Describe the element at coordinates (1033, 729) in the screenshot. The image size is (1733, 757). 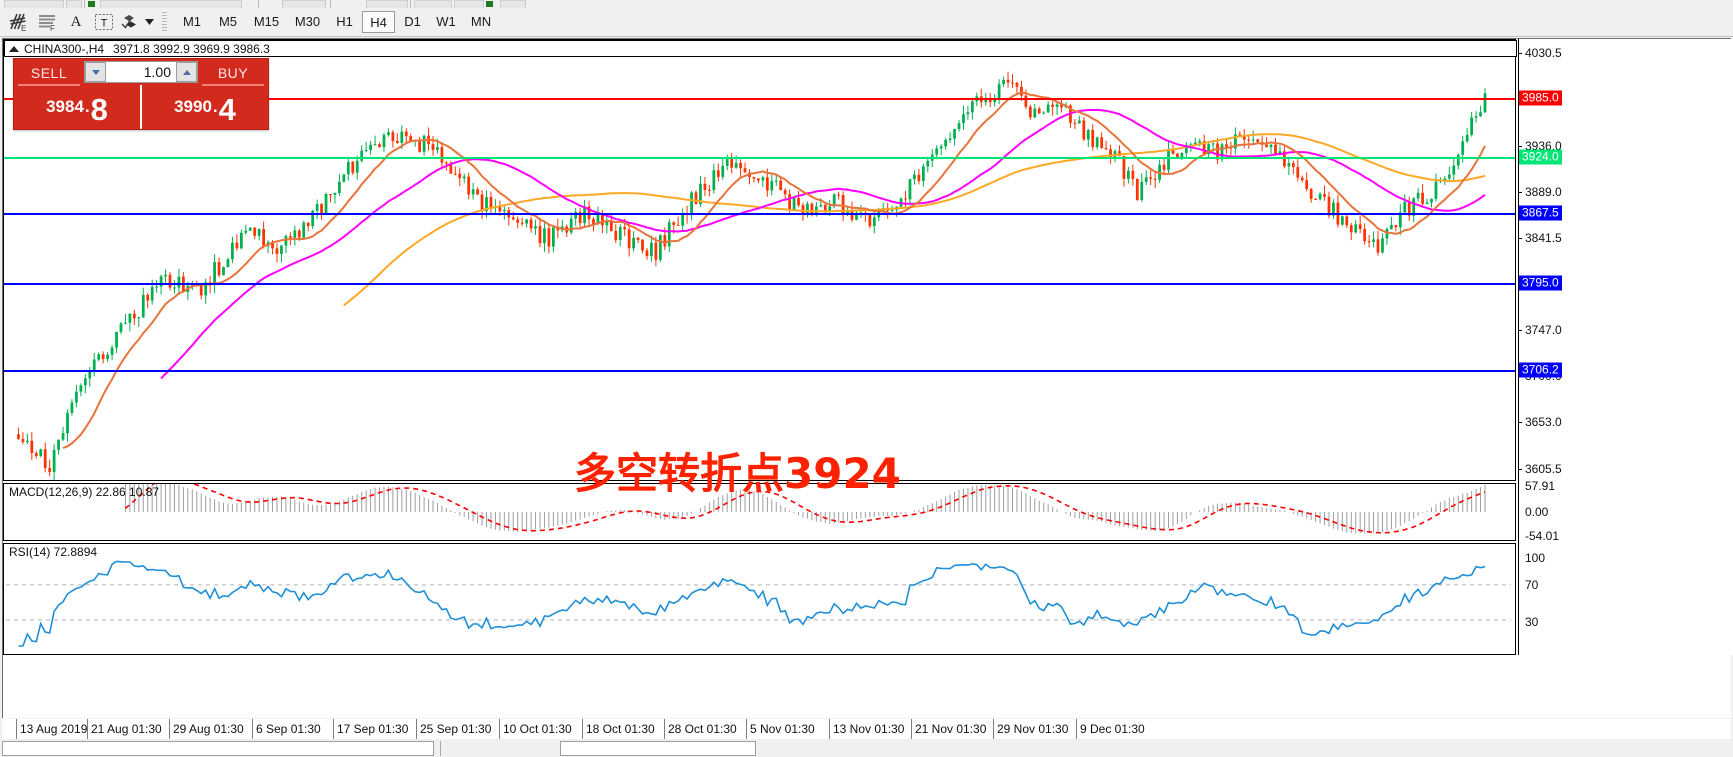
I see `time-axis-label: 29 Nov 01:30` at that location.